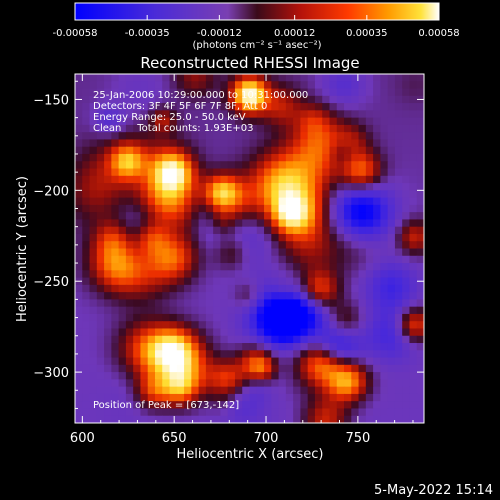  I want to click on x-tick-label: 750, so click(357, 438).